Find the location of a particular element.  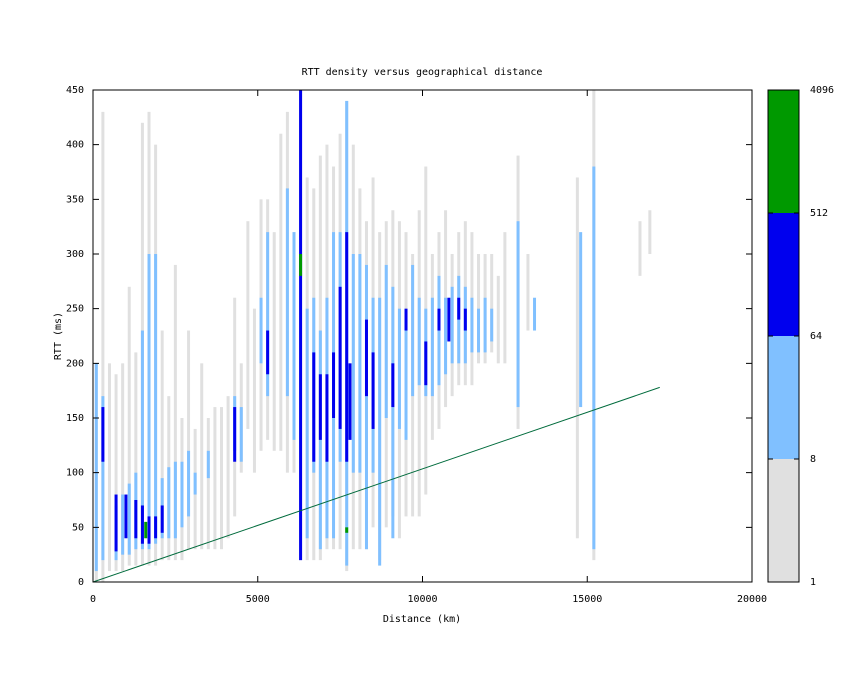

y-tick-label: 250 is located at coordinates (75, 309).